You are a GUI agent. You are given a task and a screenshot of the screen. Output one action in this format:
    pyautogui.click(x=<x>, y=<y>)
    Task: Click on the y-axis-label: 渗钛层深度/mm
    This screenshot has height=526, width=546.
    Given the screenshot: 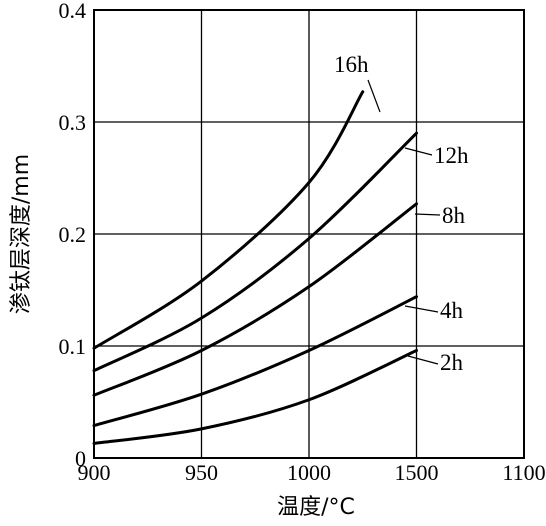 What is the action you would take?
    pyautogui.click(x=21, y=234)
    